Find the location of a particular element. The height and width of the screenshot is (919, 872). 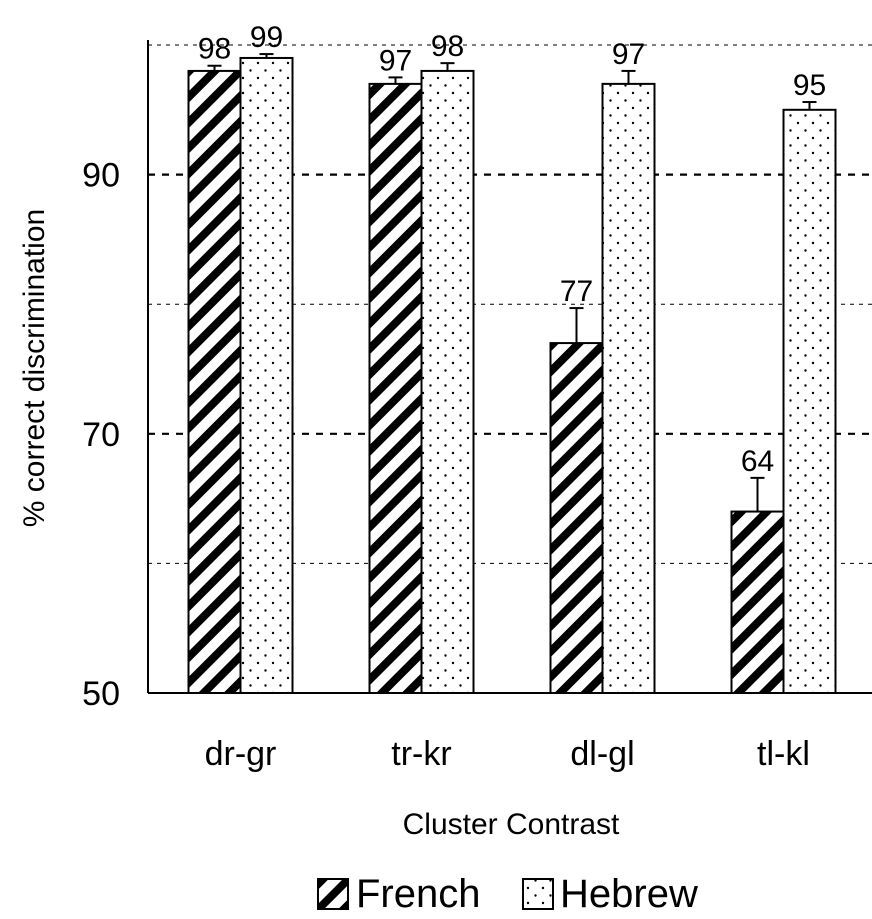

bar-french-dr-gr is located at coordinates (214, 382).